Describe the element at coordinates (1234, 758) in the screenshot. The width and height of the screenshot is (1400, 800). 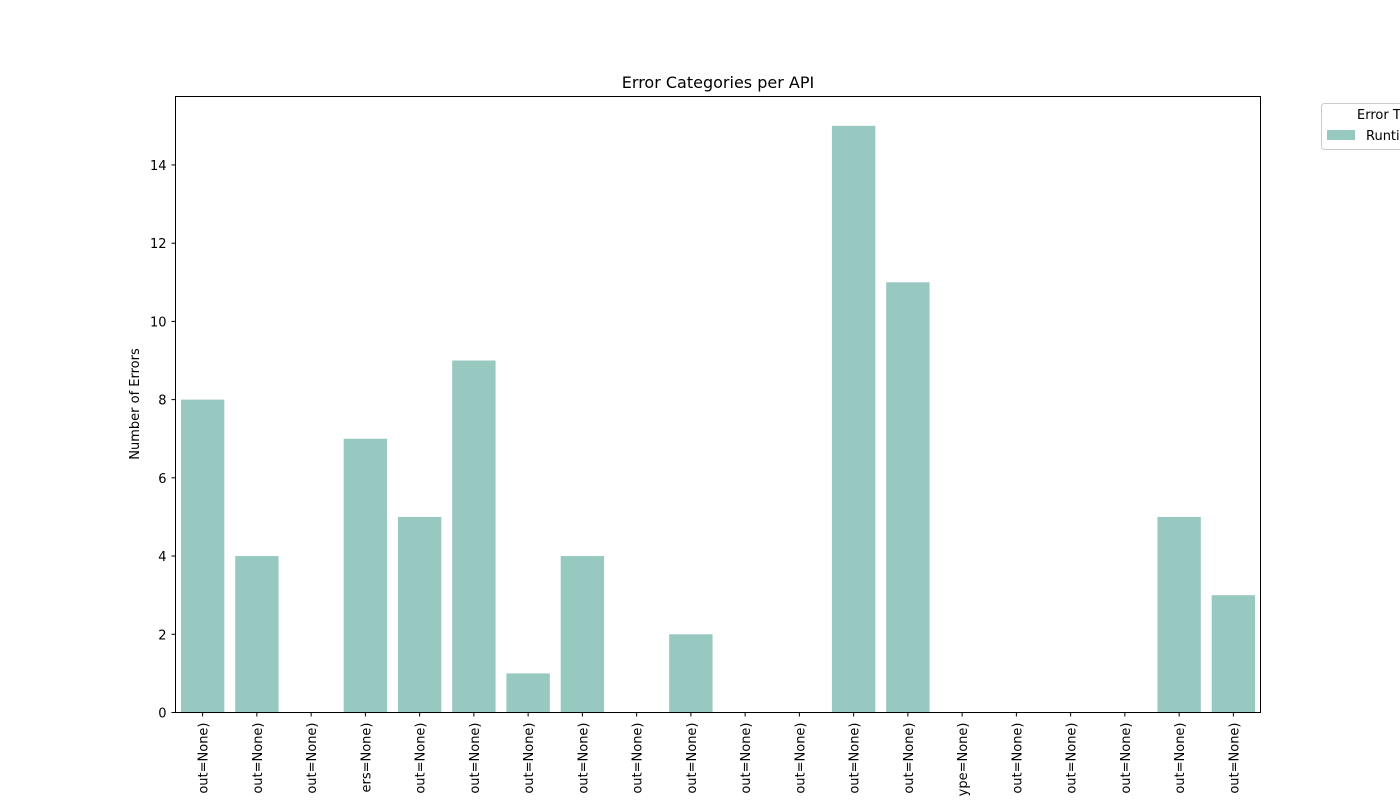
I see `x-tick-label-19: out=None)` at that location.